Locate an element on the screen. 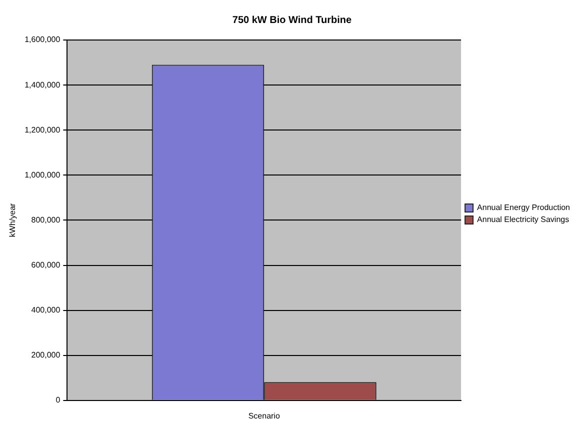 The image size is (584, 444). y-tick-label: 1,600,000 is located at coordinates (42, 39).